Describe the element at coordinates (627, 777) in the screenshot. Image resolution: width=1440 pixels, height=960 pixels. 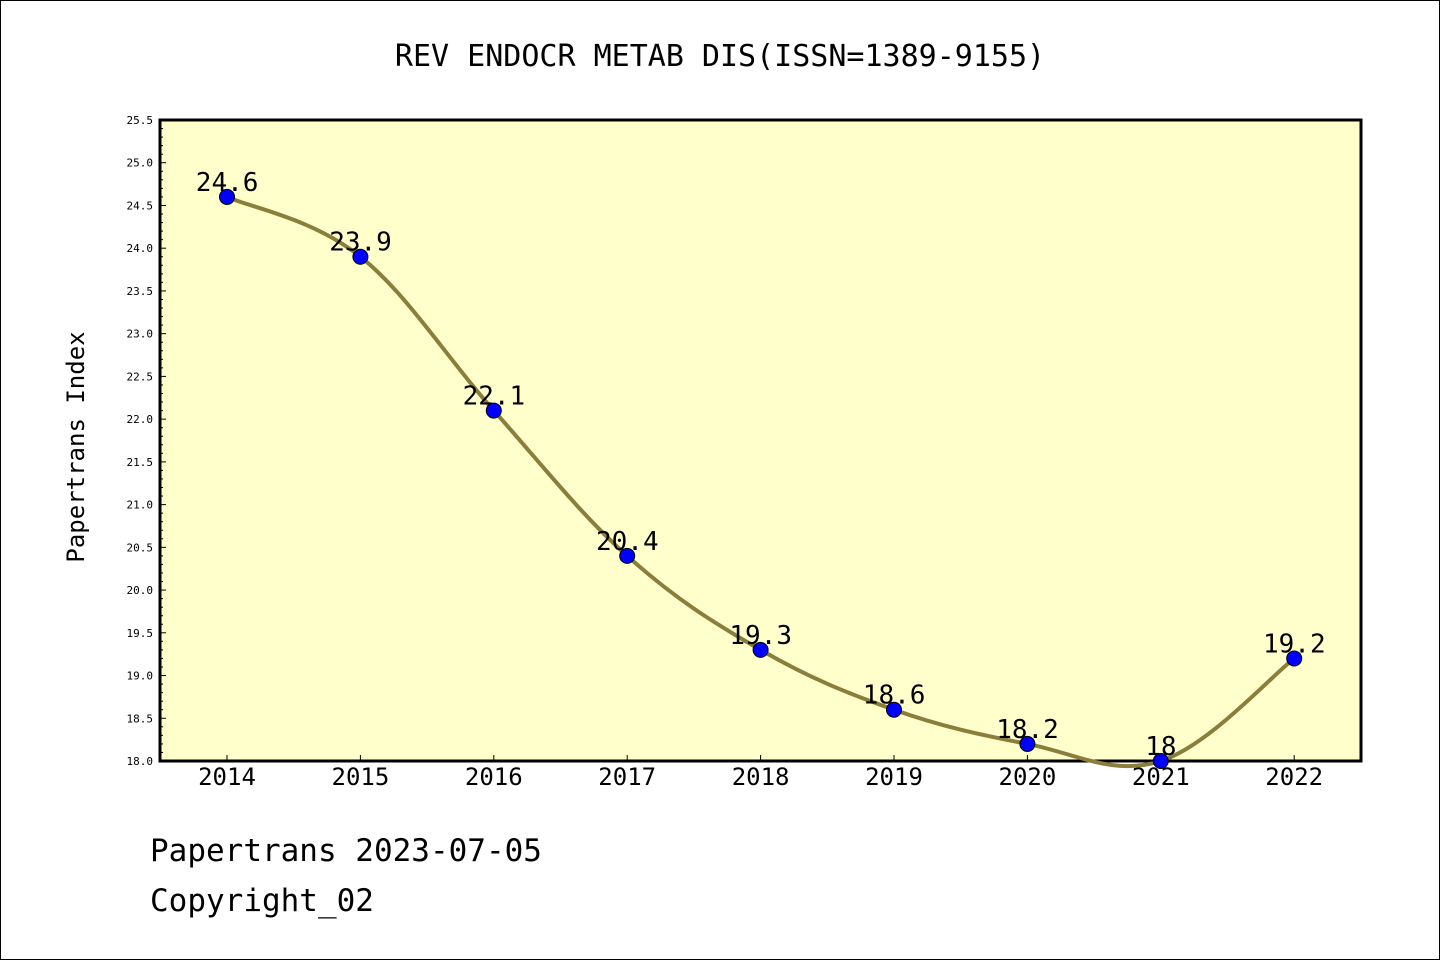
I see `x-tick-label: 2017` at that location.